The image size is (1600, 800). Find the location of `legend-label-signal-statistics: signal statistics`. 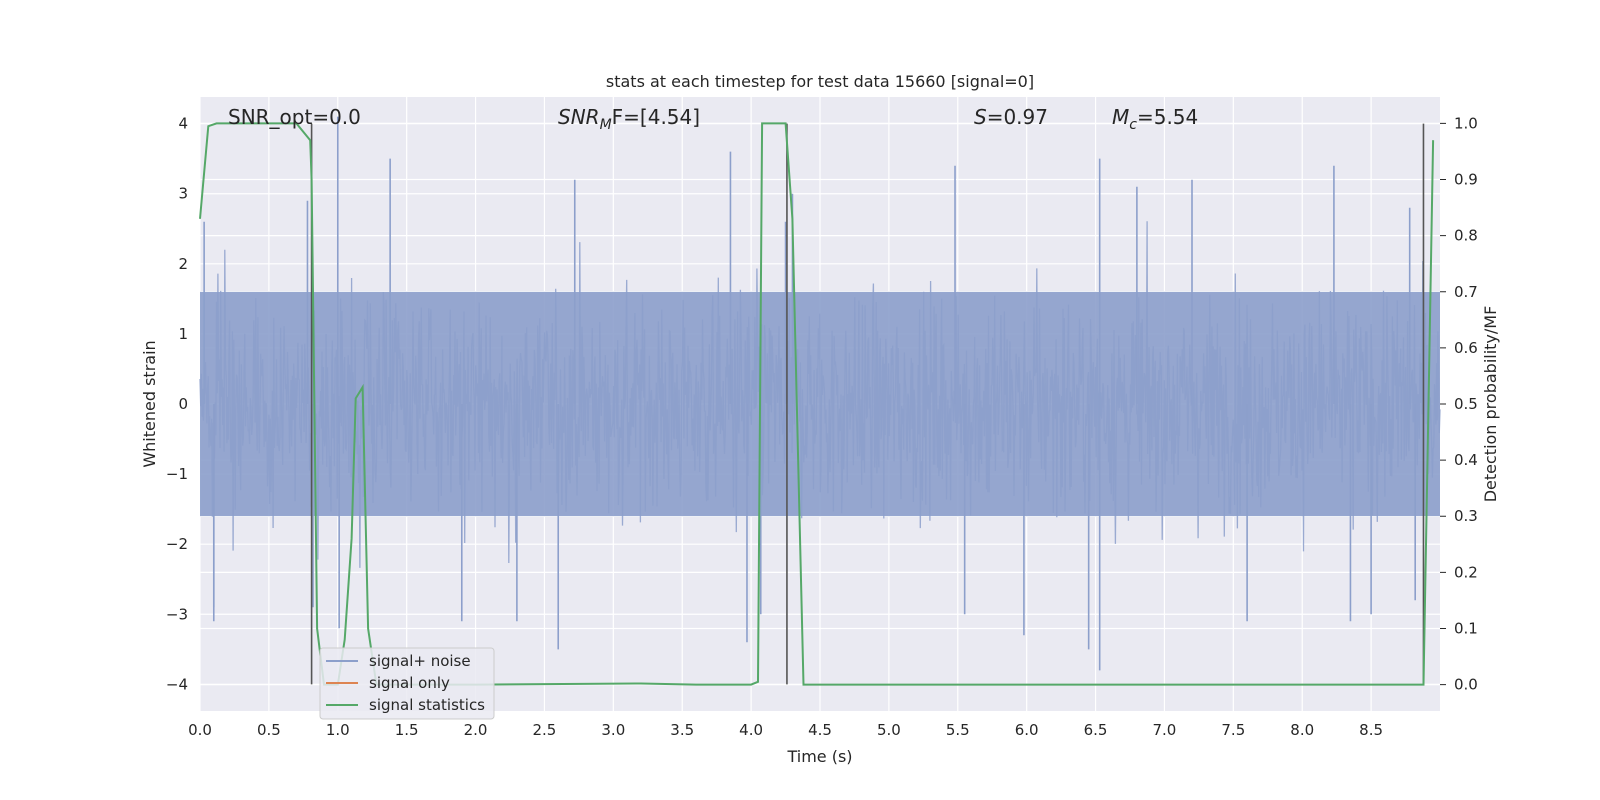

legend-label-signal-statistics: signal statistics is located at coordinates (427, 705).